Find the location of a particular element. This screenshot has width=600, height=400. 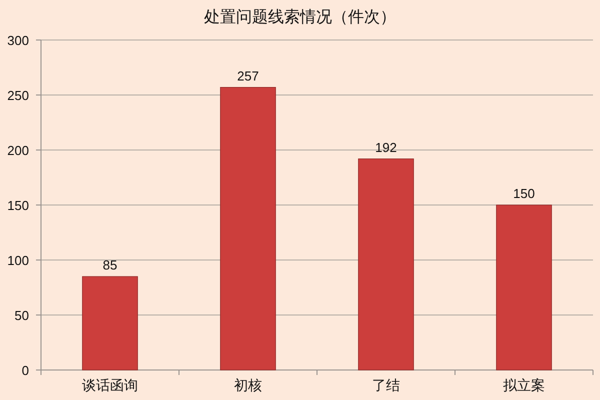

y-tick-label: 300 is located at coordinates (18, 40).